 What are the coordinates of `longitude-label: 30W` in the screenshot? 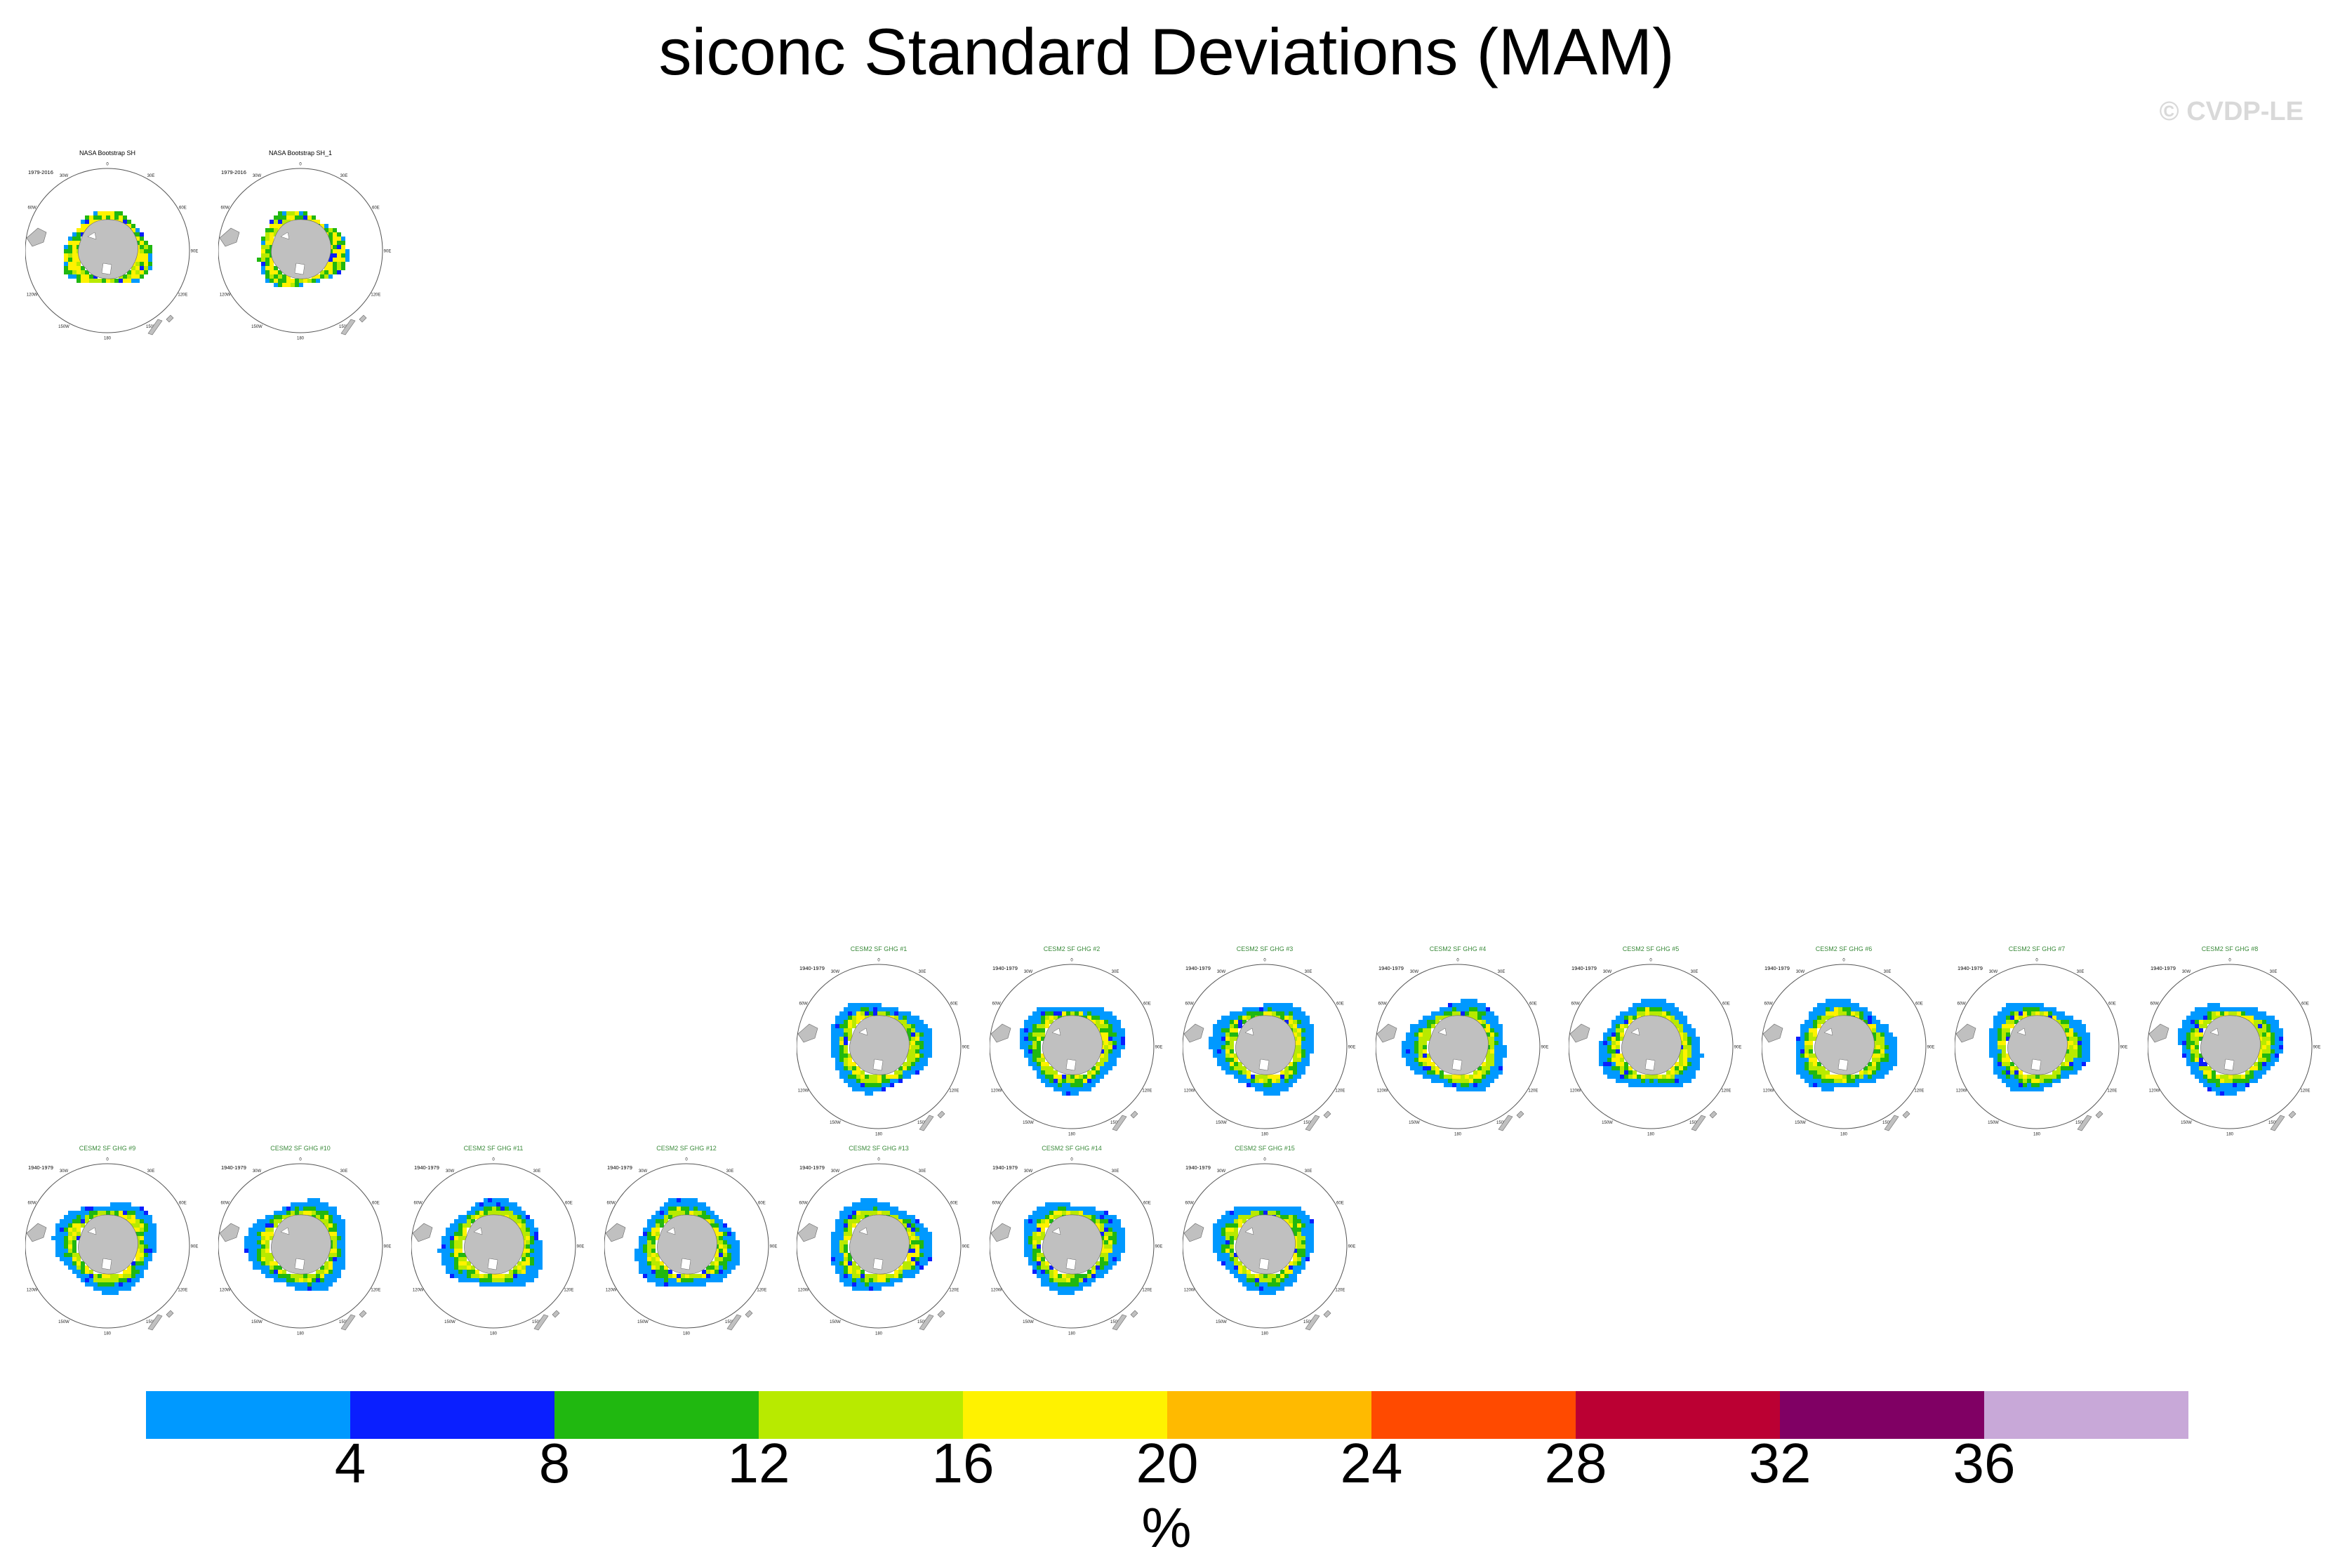 It's located at (1221, 1171).